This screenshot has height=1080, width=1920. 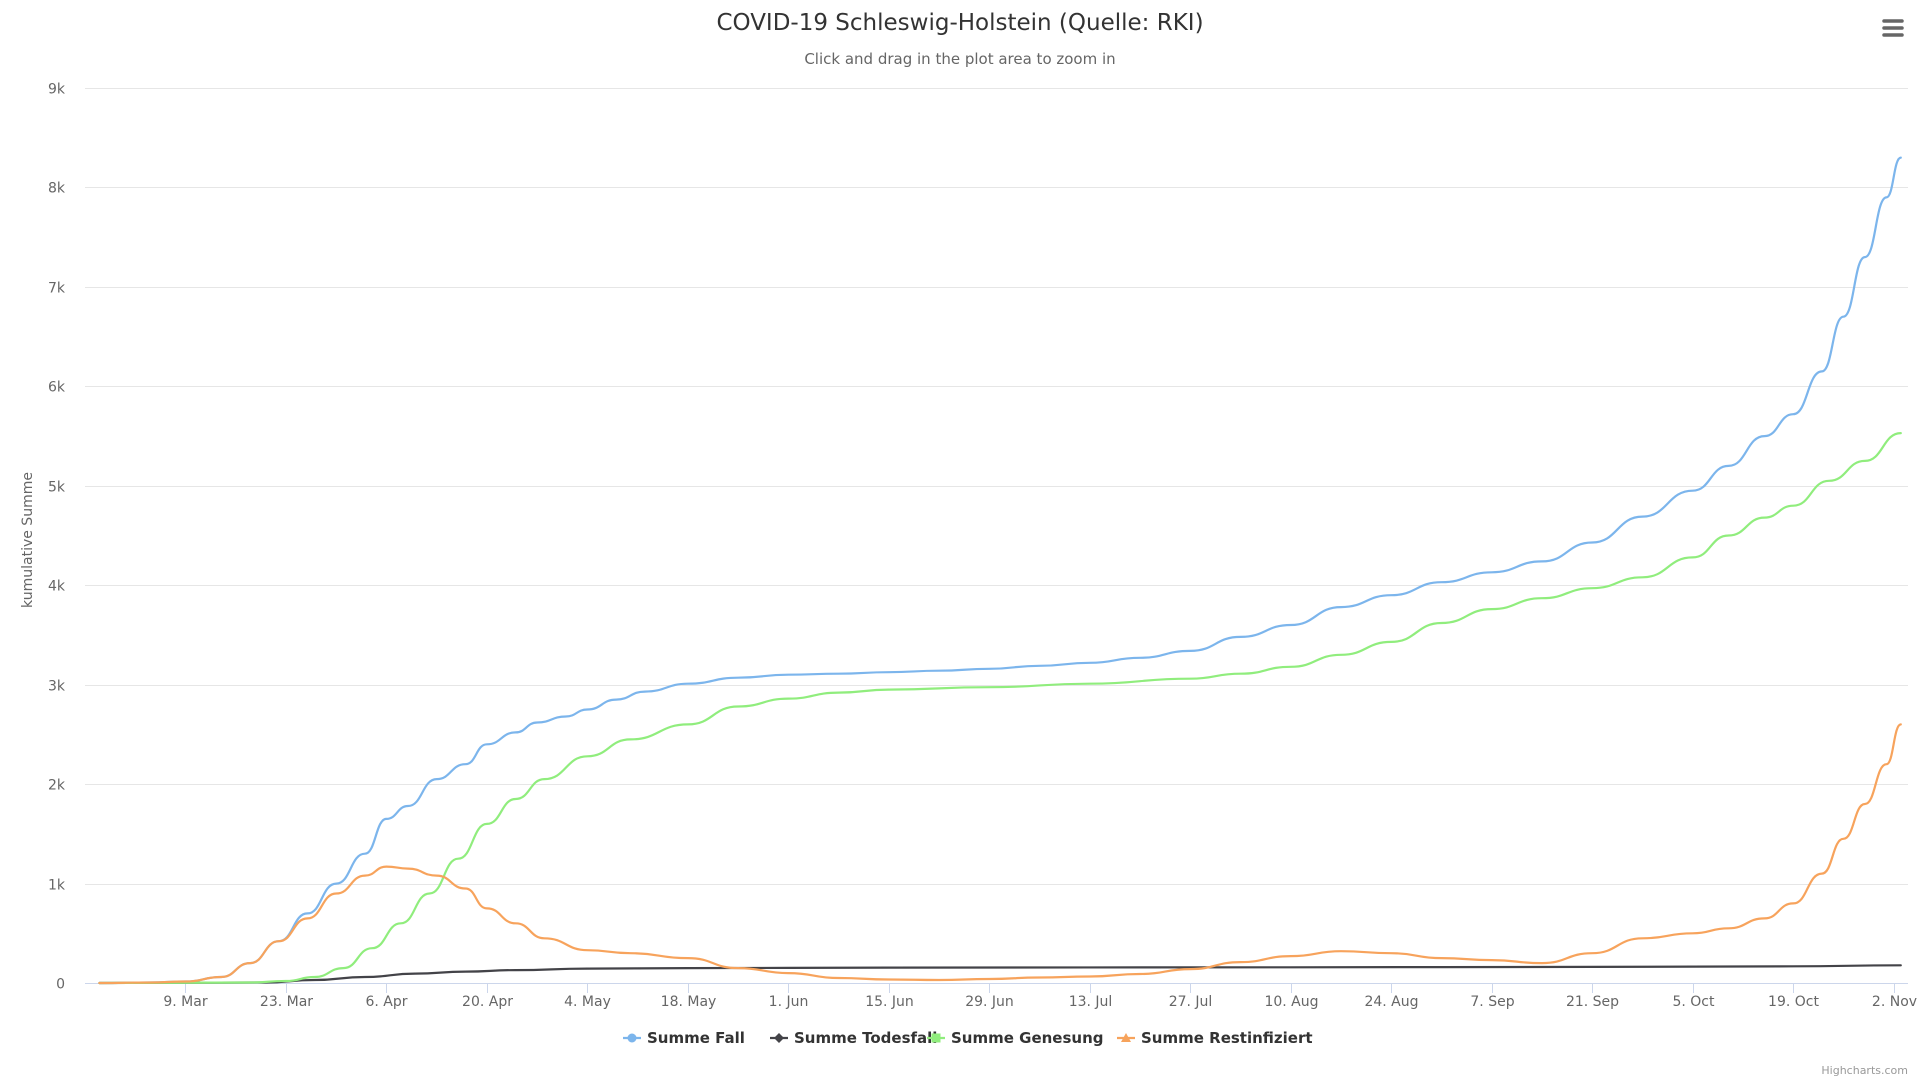 What do you see at coordinates (386, 1002) in the screenshot?
I see `x-tick-label: 6. Apr` at bounding box center [386, 1002].